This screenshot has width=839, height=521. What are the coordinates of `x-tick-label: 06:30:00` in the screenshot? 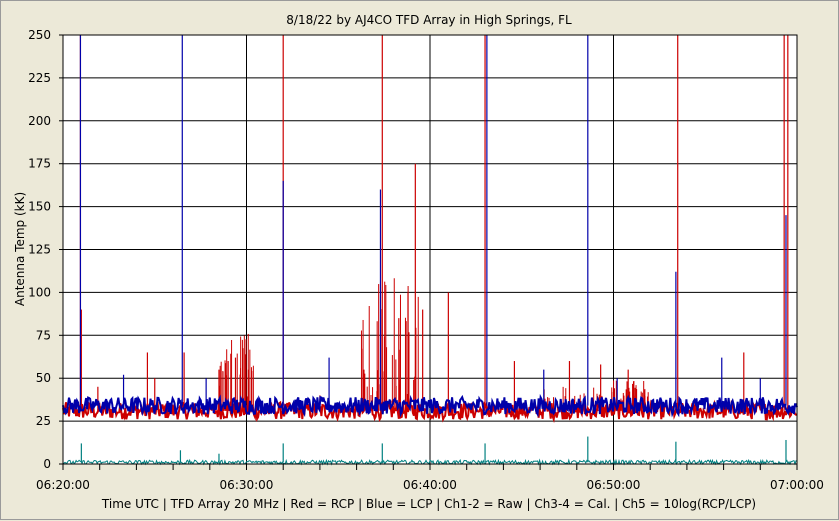 It's located at (247, 485).